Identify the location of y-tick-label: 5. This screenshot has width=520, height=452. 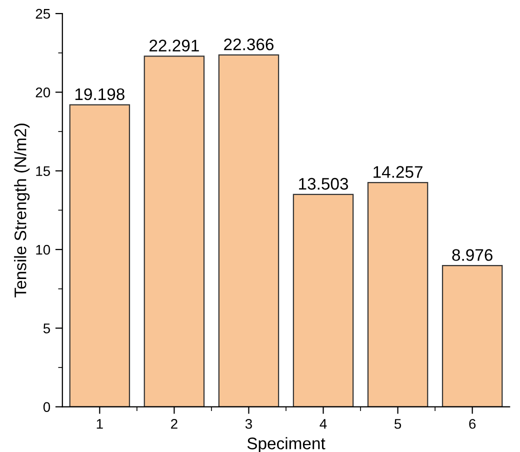
(46, 329).